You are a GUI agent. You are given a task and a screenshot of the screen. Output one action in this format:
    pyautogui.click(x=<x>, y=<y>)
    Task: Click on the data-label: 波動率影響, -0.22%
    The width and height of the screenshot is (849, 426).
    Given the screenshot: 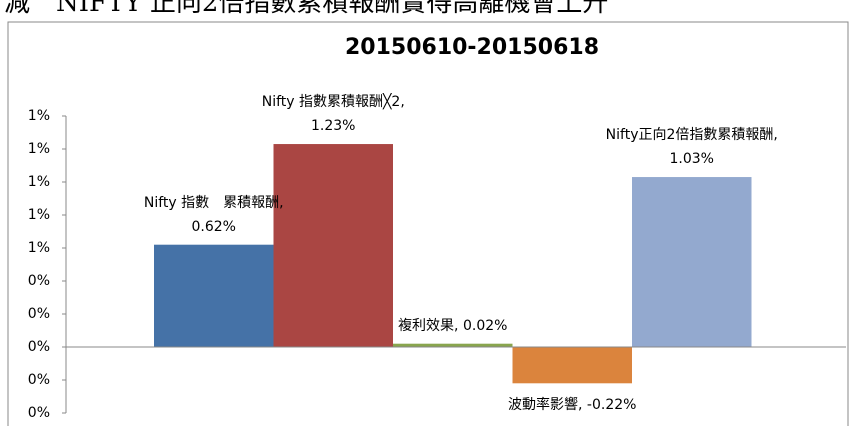 What is the action you would take?
    pyautogui.click(x=572, y=405)
    